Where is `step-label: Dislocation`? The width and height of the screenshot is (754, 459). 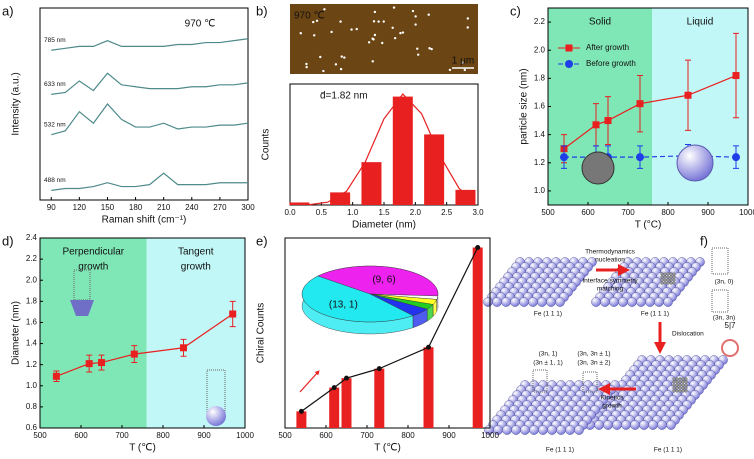 step-label: Dislocation is located at coordinates (688, 334).